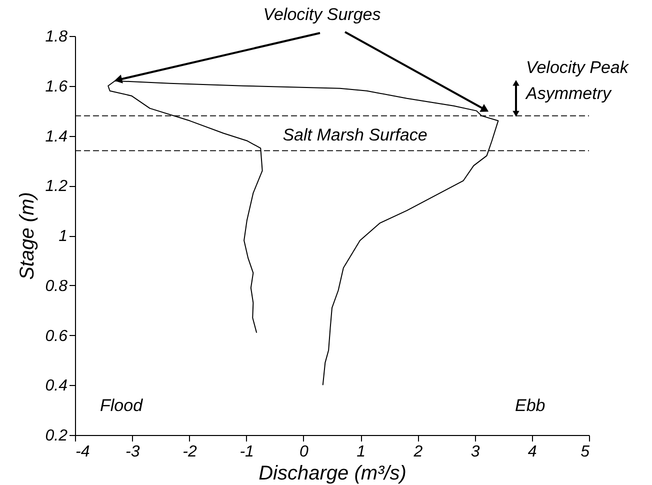 This screenshot has height=485, width=652. What do you see at coordinates (247, 452) in the screenshot?
I see `x-tick-label: -1` at bounding box center [247, 452].